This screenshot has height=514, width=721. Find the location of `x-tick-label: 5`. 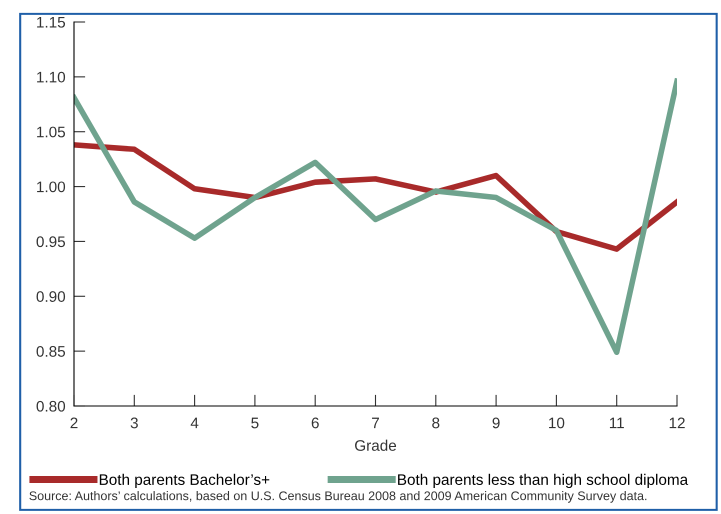

x-tick-label: 5 is located at coordinates (255, 423).